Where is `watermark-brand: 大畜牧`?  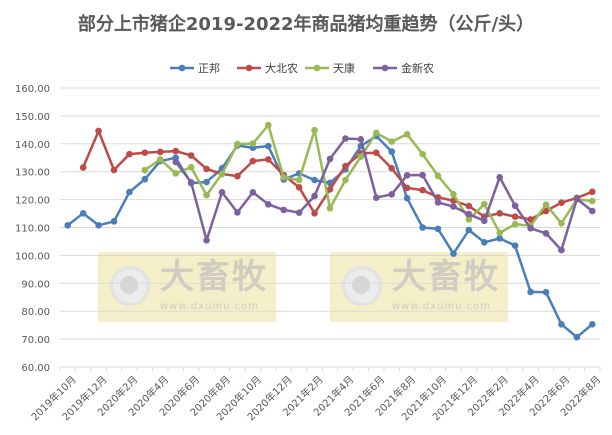
watermark-brand: 大畜牧 is located at coordinates (446, 277).